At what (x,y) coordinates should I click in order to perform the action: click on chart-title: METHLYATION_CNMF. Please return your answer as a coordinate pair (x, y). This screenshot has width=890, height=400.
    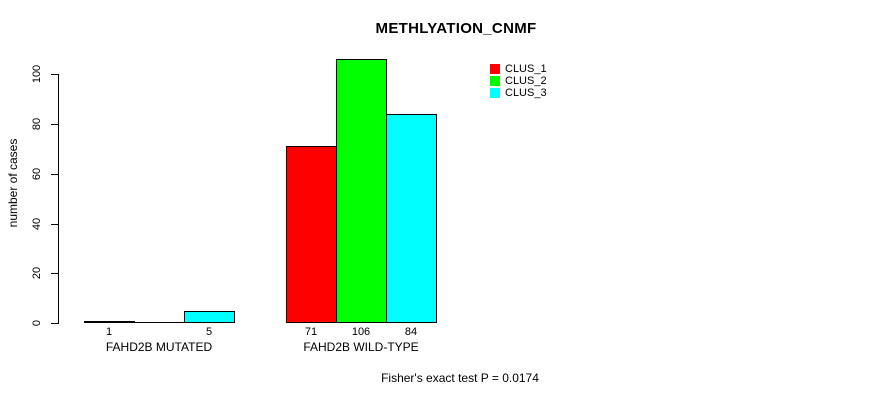
    Looking at the image, I should click on (456, 28).